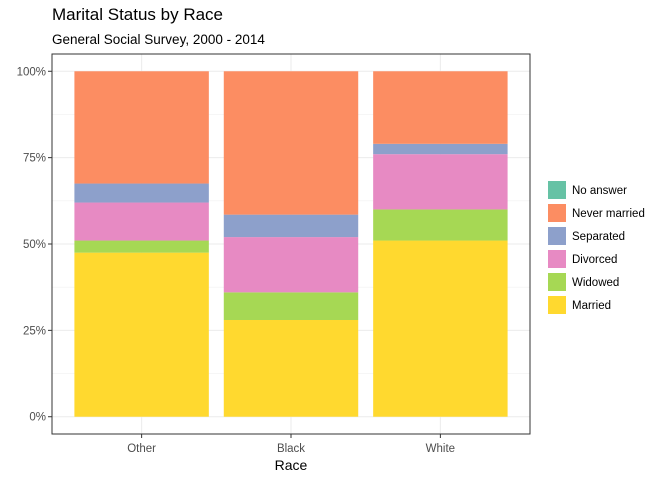  Describe the element at coordinates (557, 305) in the screenshot. I see `legend-key-married` at that location.